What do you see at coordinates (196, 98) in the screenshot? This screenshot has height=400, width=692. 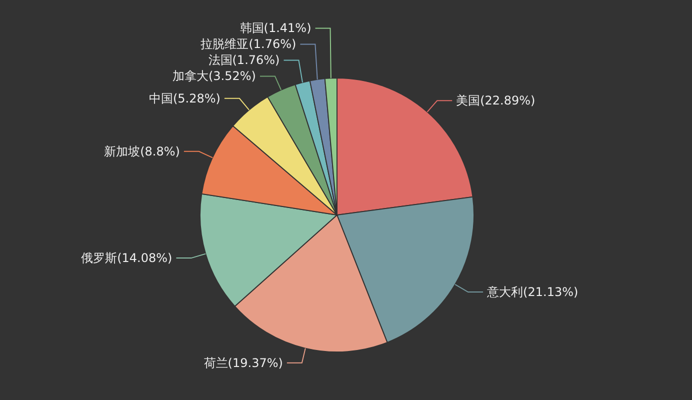 I see `data-label: (5.28%)` at bounding box center [196, 98].